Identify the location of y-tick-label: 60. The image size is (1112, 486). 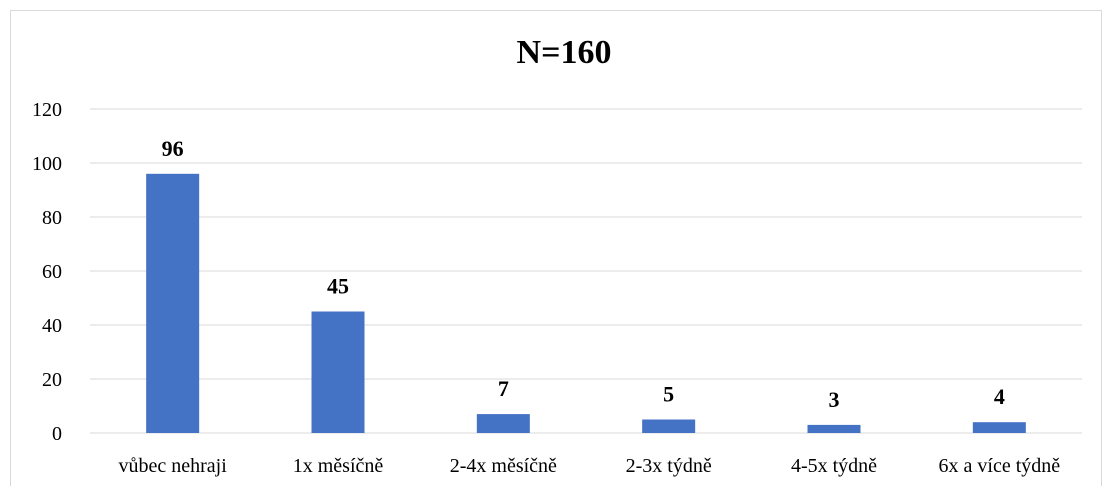
(52, 272).